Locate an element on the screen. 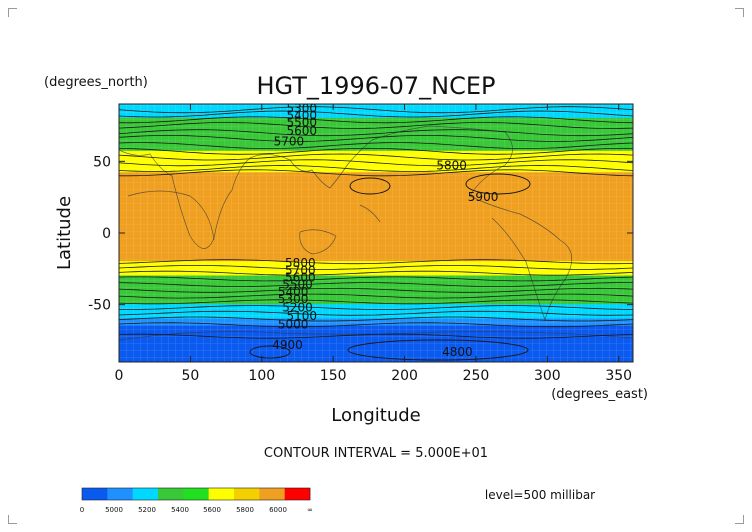 This screenshot has width=752, height=532. x-units-label: (degrees_east) is located at coordinates (599, 394).